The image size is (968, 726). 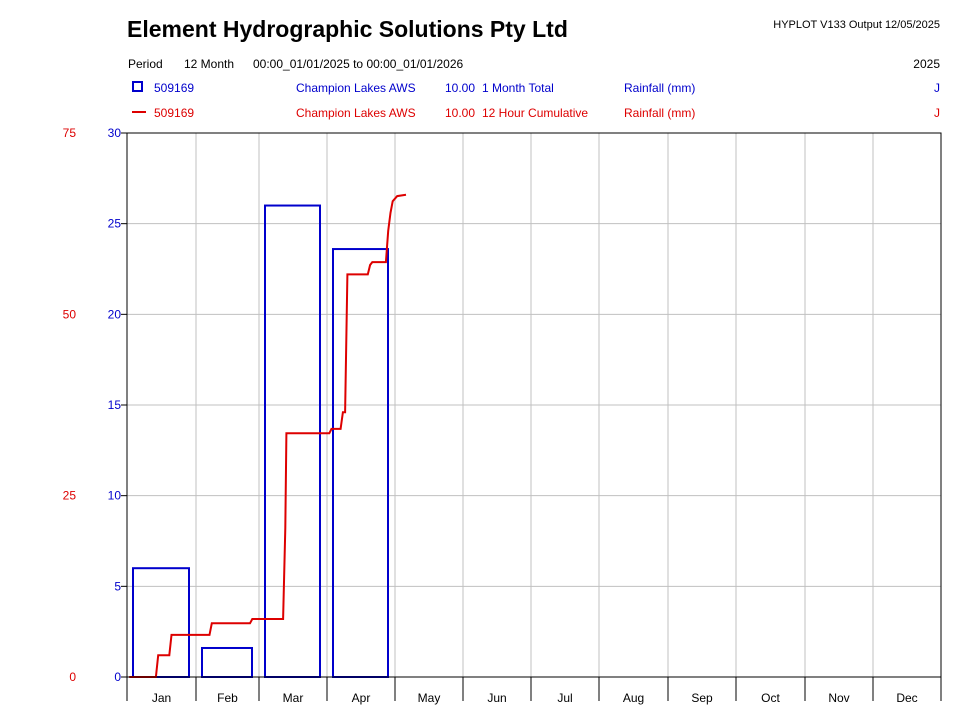 I want to click on line-legend-icon, so click(x=139, y=112).